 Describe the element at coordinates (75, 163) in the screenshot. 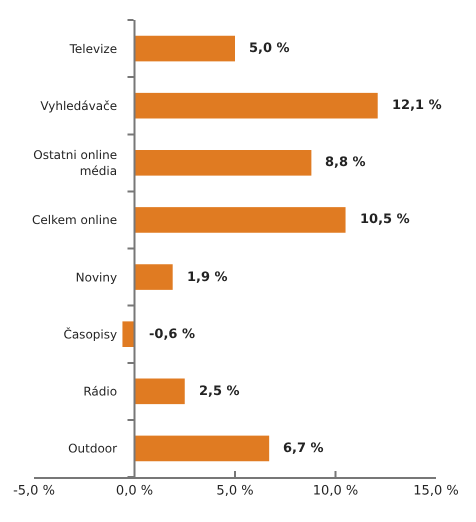

I see `y-tick-label: Ostatni online média` at that location.